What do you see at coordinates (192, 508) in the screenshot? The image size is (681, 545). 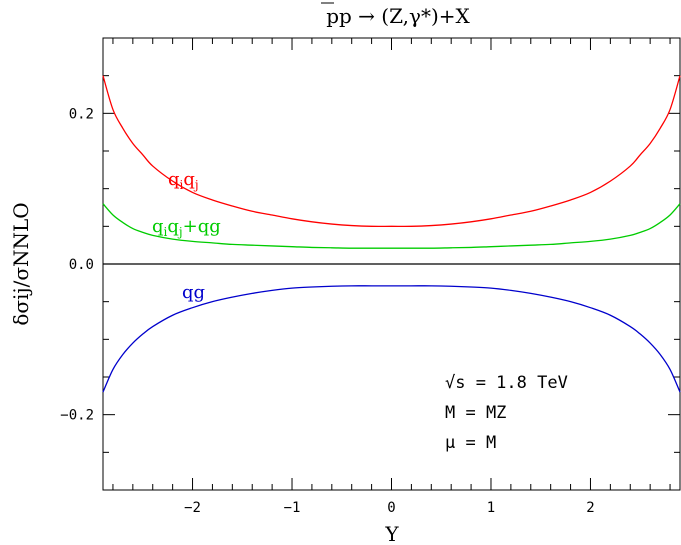 I see `x-tick-label: −2` at bounding box center [192, 508].